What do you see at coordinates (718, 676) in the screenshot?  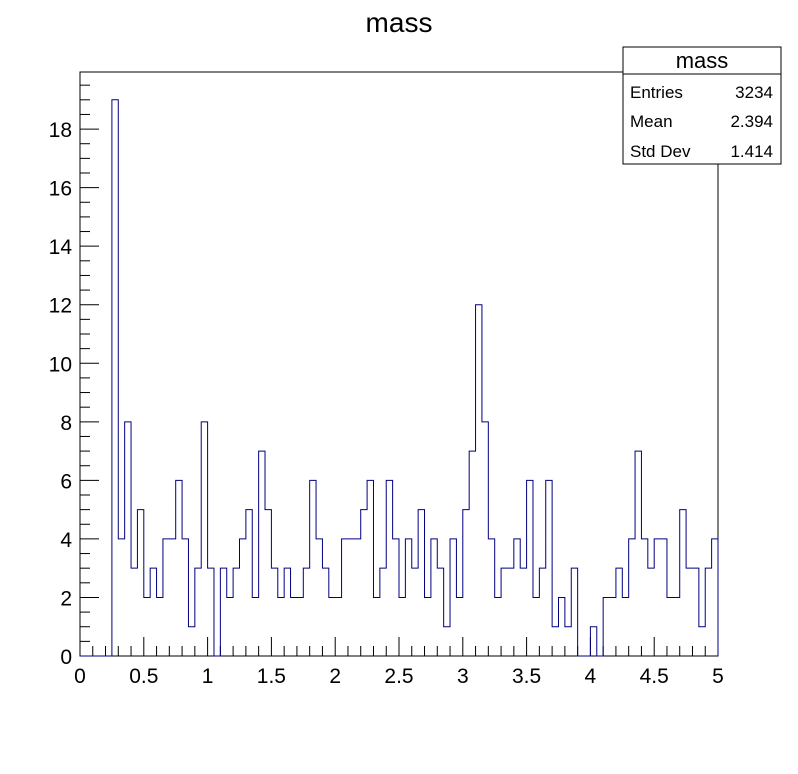 I see `x-tick-label: 5` at bounding box center [718, 676].